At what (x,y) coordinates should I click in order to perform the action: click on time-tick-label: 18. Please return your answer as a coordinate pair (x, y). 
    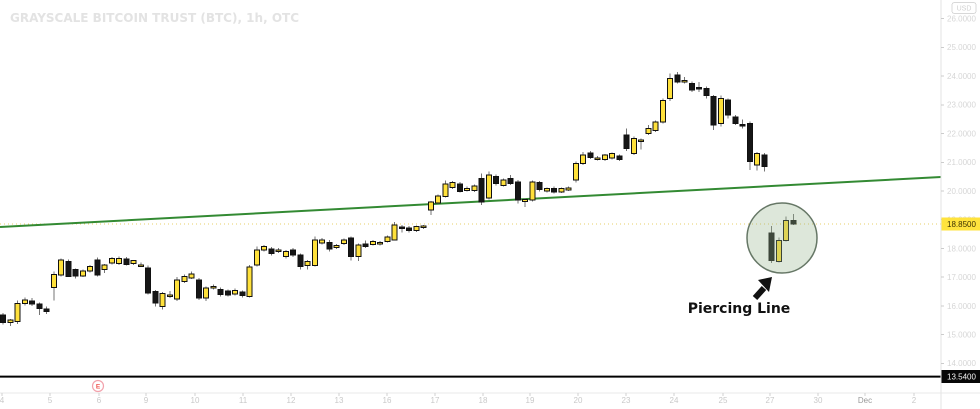
    Looking at the image, I should click on (483, 400).